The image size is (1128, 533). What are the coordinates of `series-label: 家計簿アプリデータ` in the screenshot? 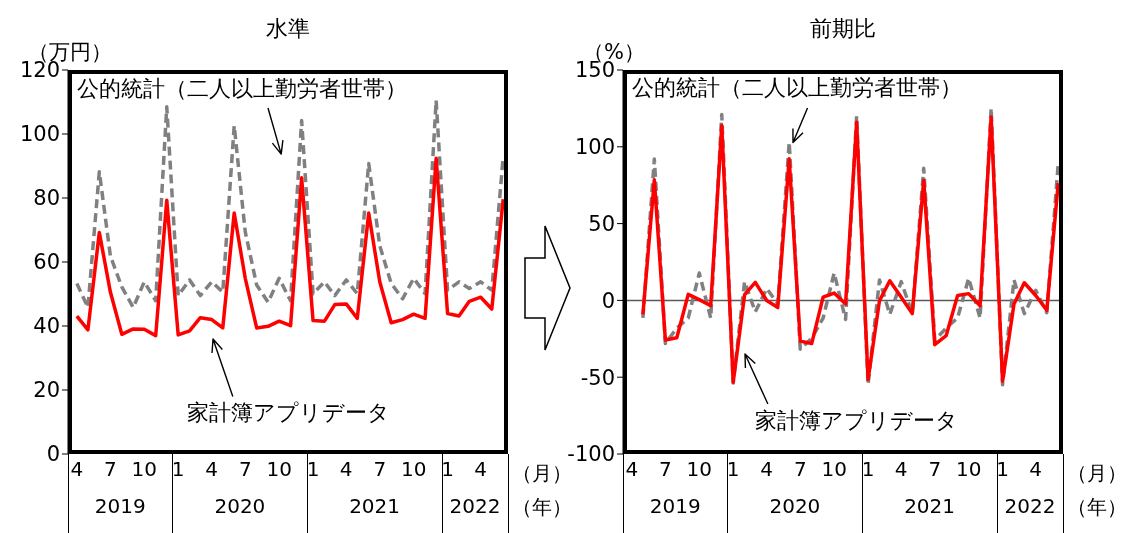 It's located at (856, 421).